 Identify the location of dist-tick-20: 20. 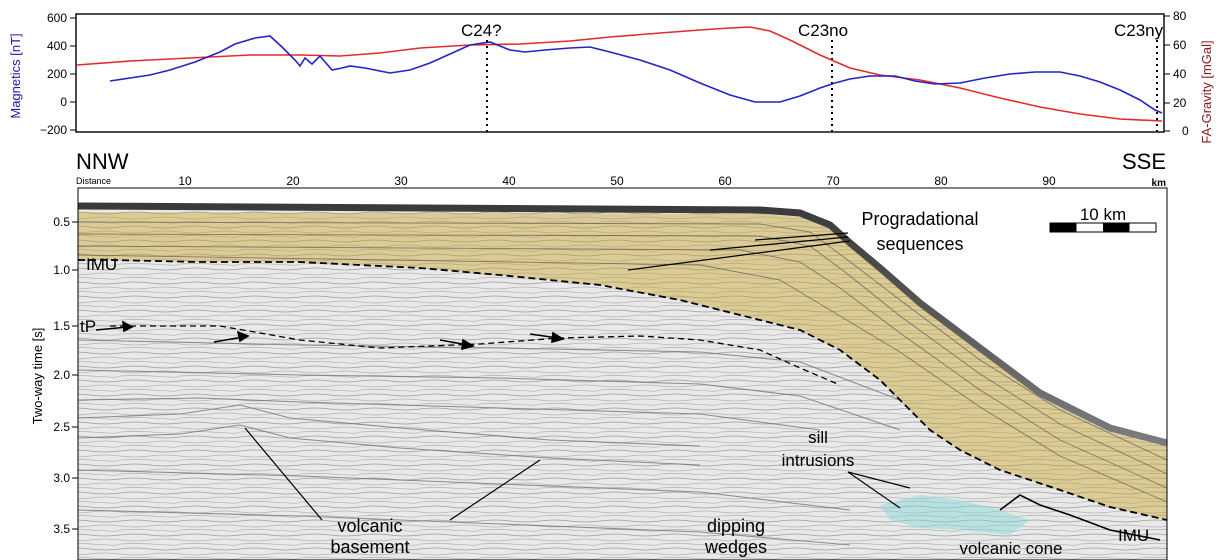
(293, 181).